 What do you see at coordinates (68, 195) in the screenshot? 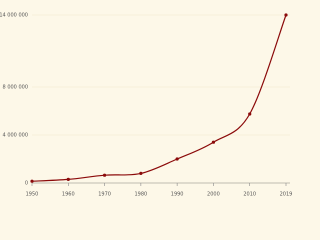
I see `x-tick-label: 1960` at bounding box center [68, 195].